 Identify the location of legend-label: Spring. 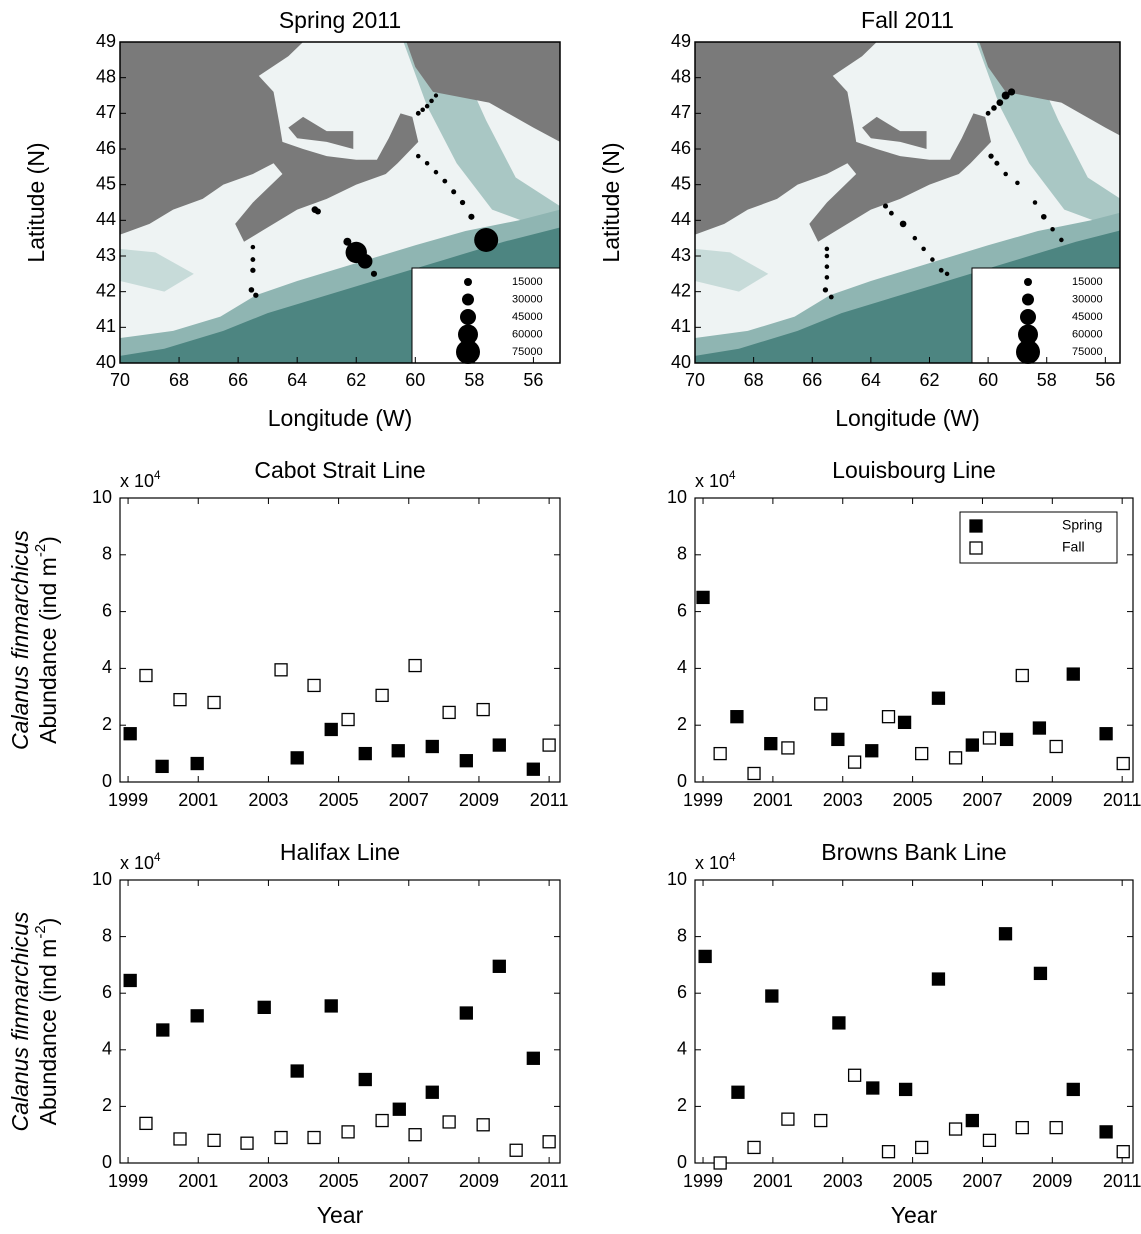
(1082, 525).